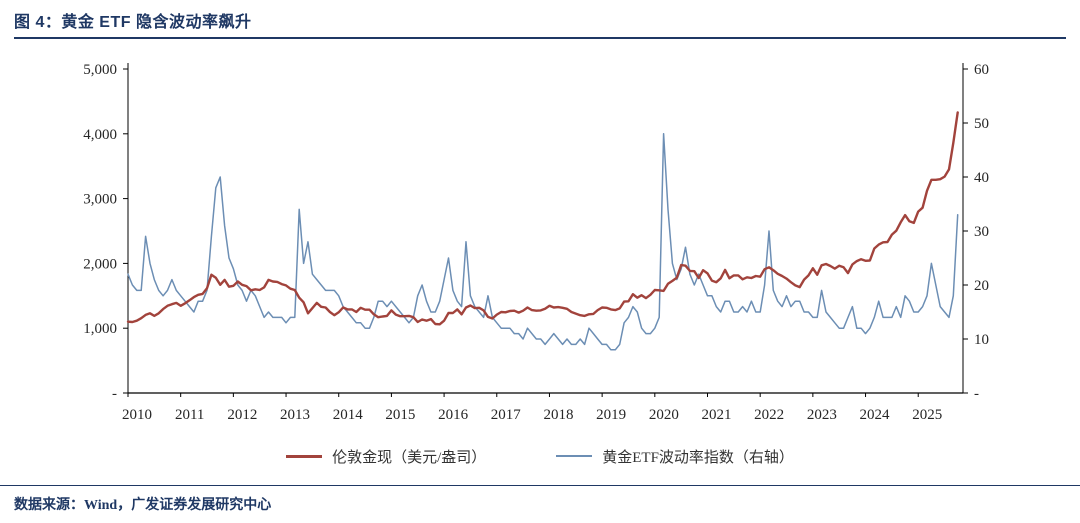 The image size is (1080, 523). What do you see at coordinates (981, 286) in the screenshot?
I see `svg-text: 20` at bounding box center [981, 286].